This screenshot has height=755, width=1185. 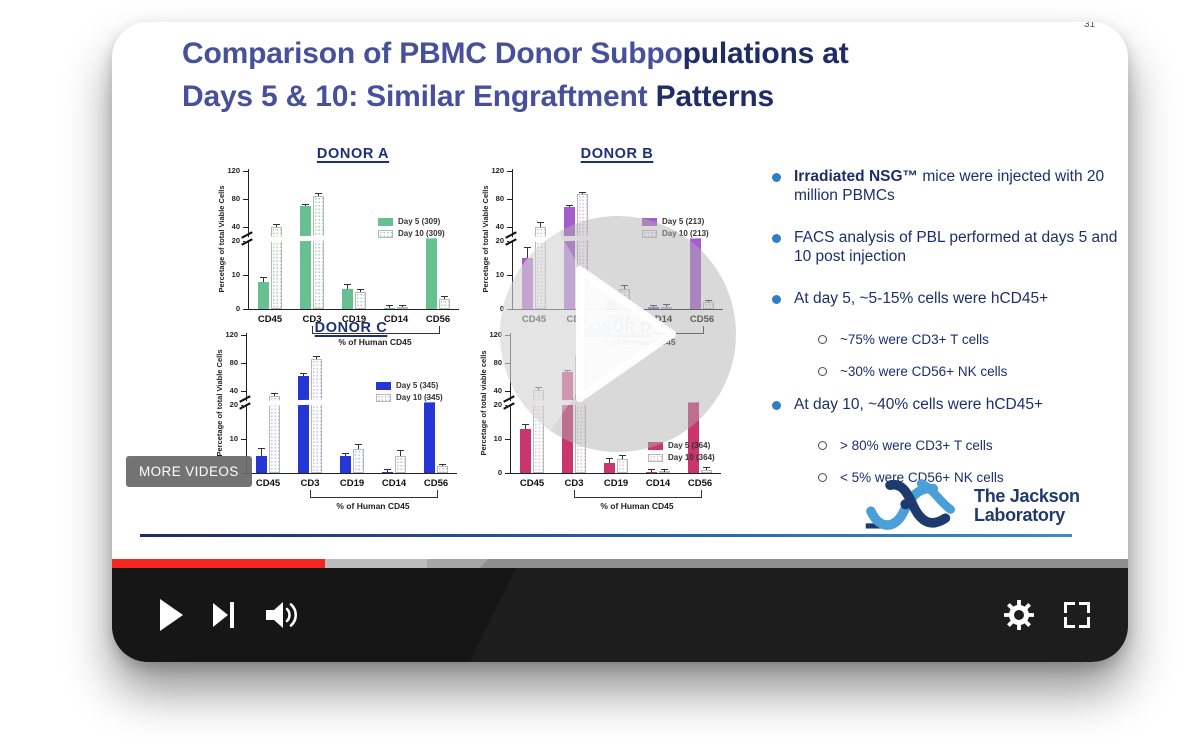 I want to click on legend-entry: Day 5 (213), so click(x=675, y=221).